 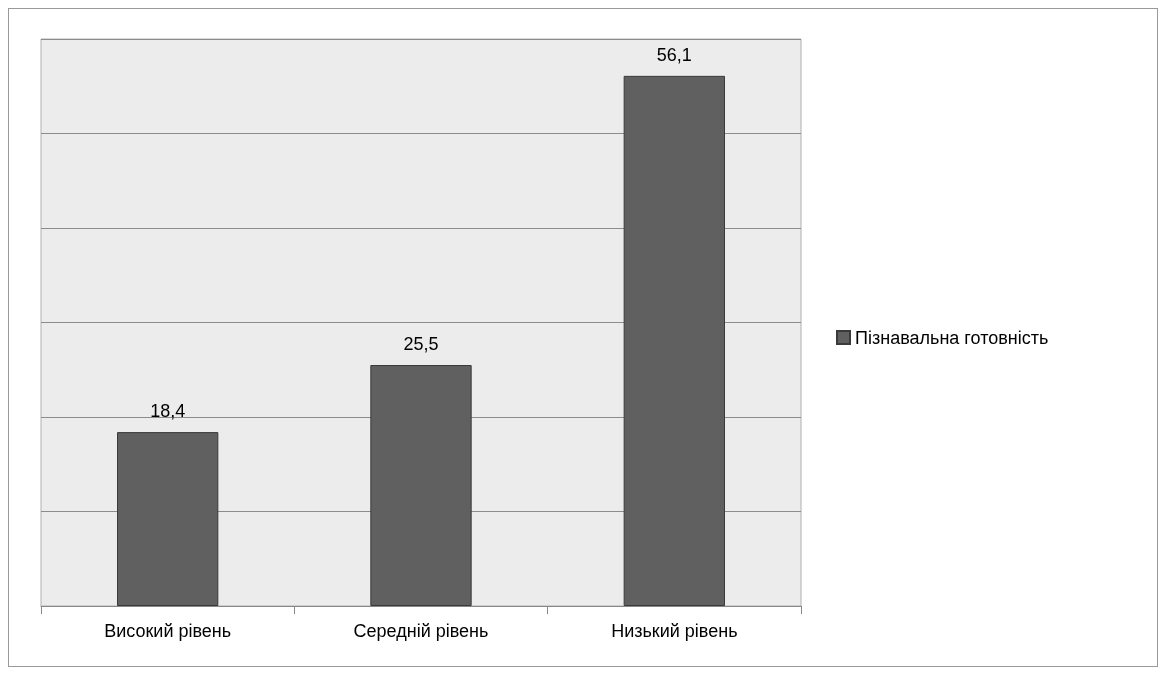 What do you see at coordinates (674, 54) in the screenshot?
I see `data-label: 56,1` at bounding box center [674, 54].